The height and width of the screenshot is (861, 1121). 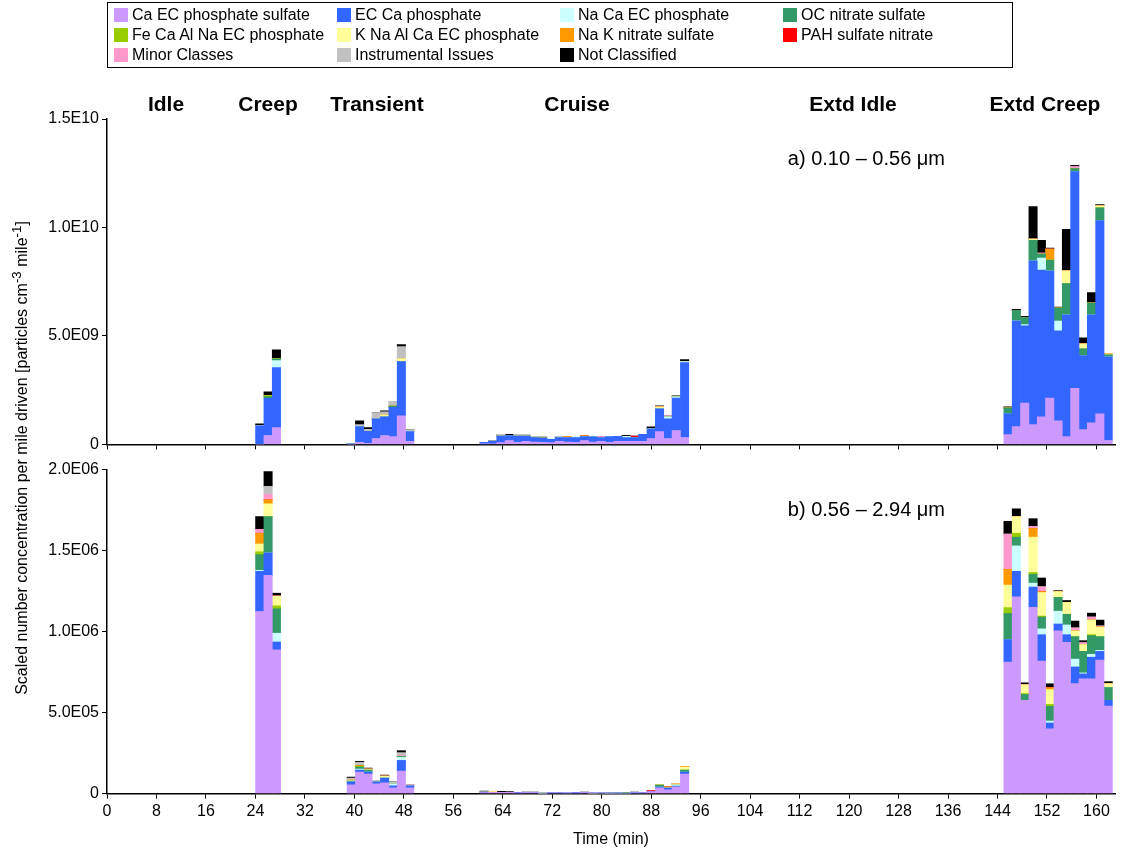 What do you see at coordinates (948, 810) in the screenshot?
I see `x-tick-label: 136` at bounding box center [948, 810].